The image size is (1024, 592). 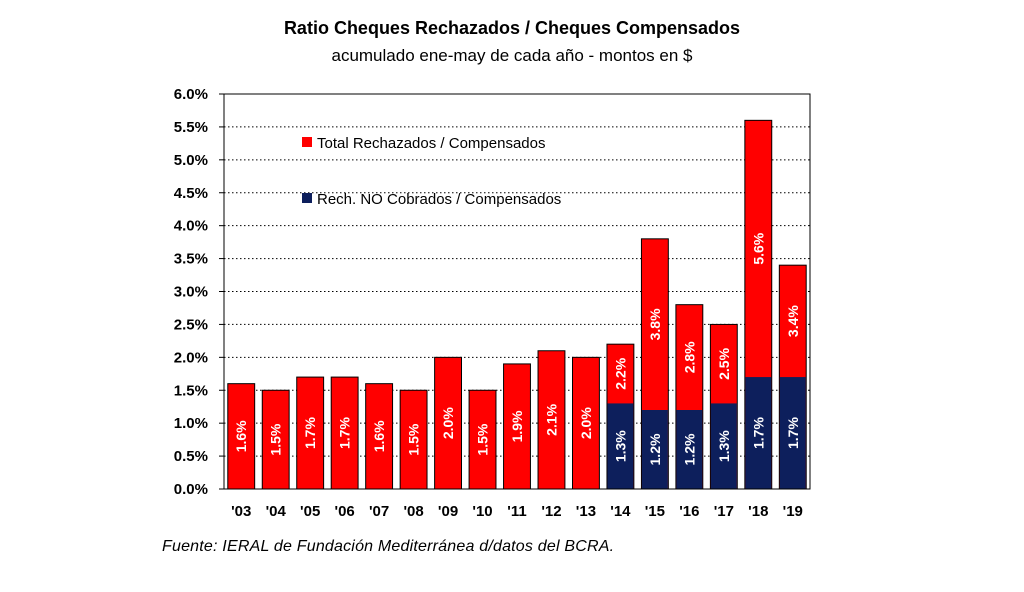 What do you see at coordinates (191, 456) in the screenshot?
I see `y-tick-label: 0.5%` at bounding box center [191, 456].